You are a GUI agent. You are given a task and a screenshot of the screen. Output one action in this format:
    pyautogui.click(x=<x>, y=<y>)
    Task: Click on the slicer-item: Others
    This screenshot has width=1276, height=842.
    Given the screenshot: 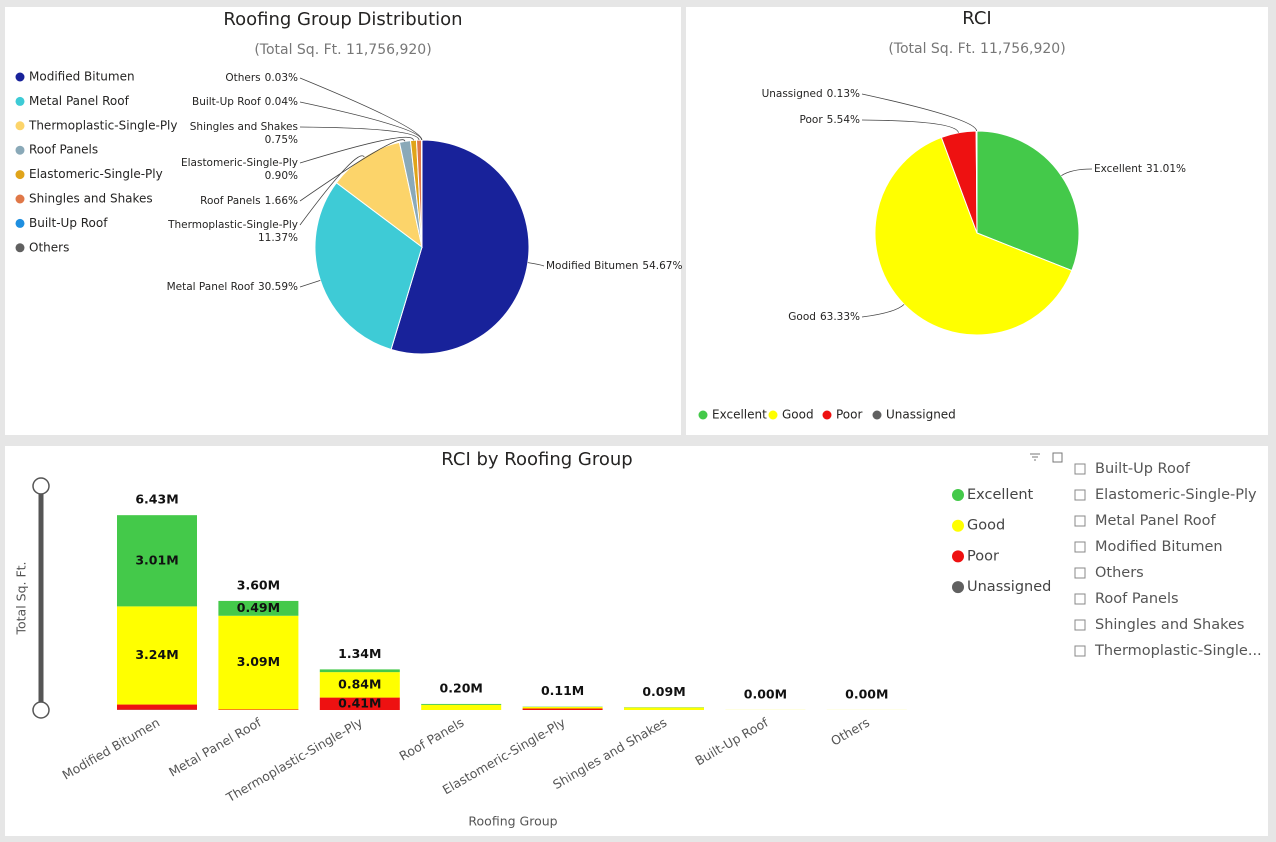 What is the action you would take?
    pyautogui.click(x=1119, y=573)
    